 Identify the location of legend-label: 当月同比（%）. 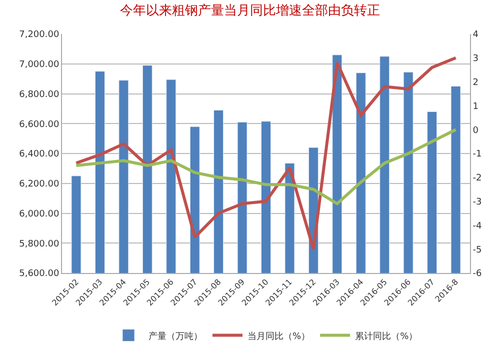
(279, 336).